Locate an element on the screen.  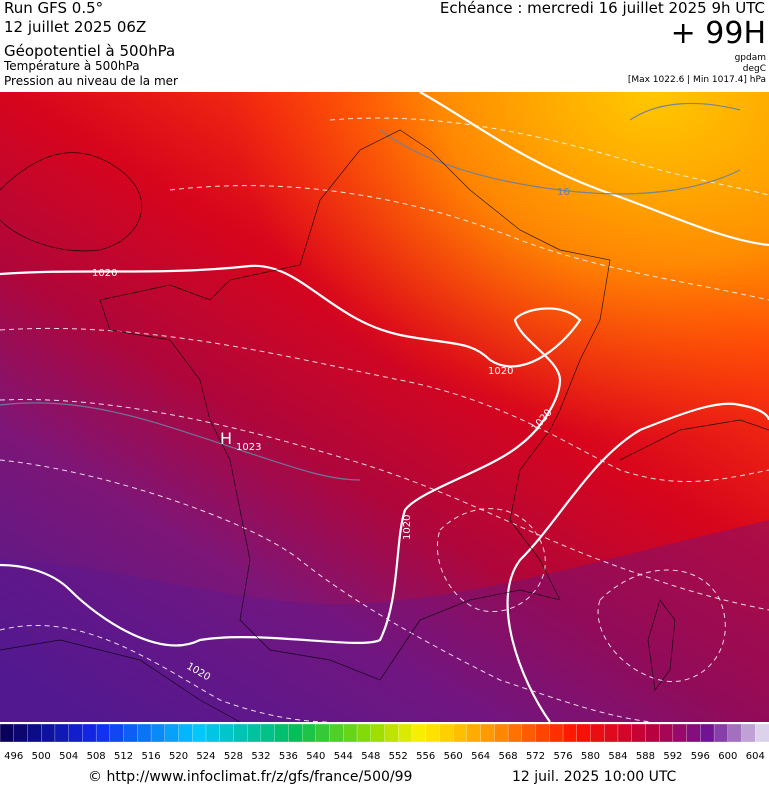
high-pressure-value: 1023 is located at coordinates (248, 447).